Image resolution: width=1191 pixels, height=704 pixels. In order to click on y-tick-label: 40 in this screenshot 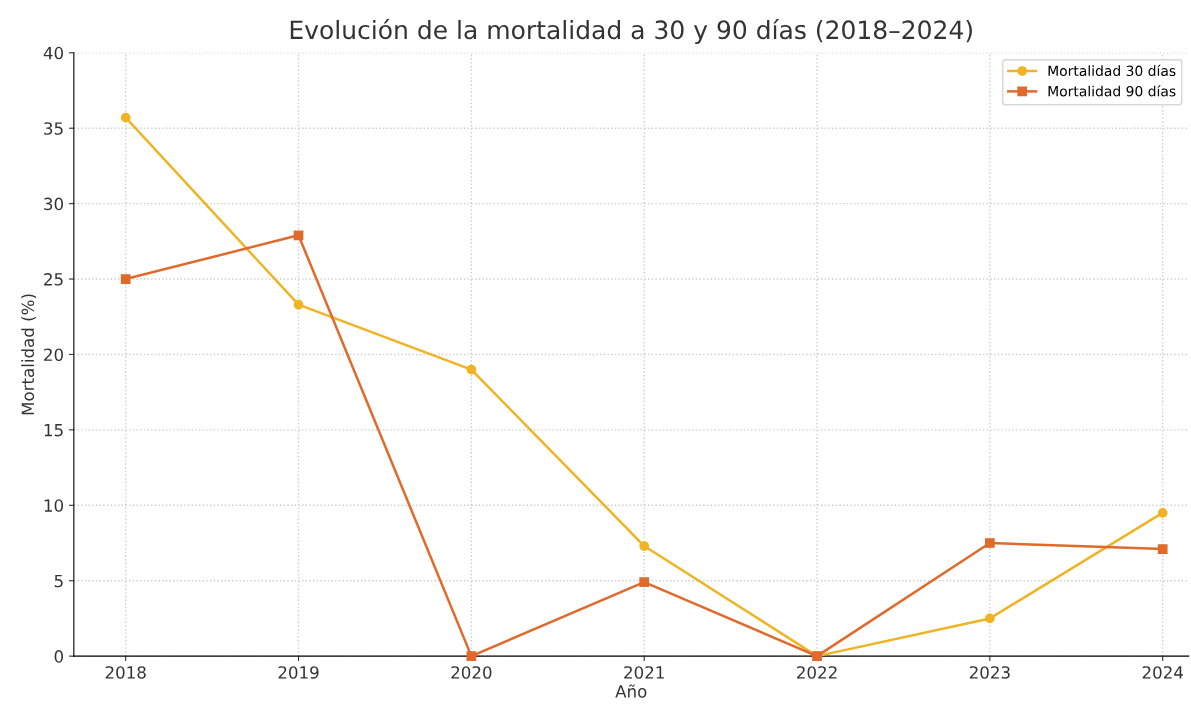, I will do `click(53, 53)`.